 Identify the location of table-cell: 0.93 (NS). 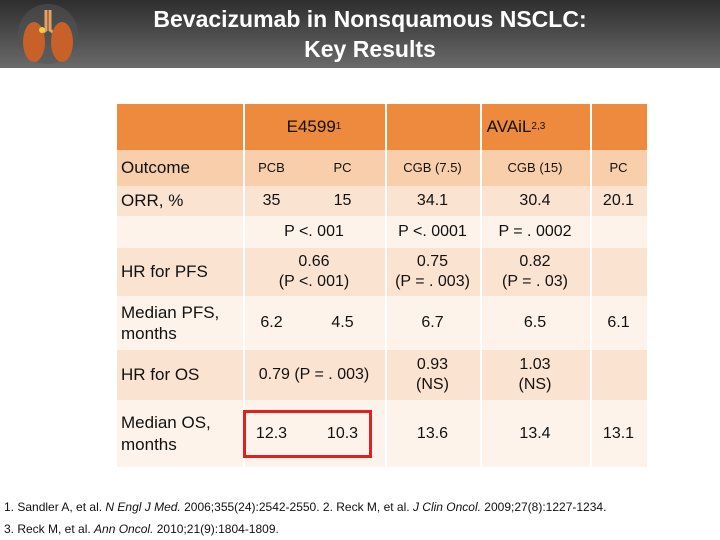
(432, 374).